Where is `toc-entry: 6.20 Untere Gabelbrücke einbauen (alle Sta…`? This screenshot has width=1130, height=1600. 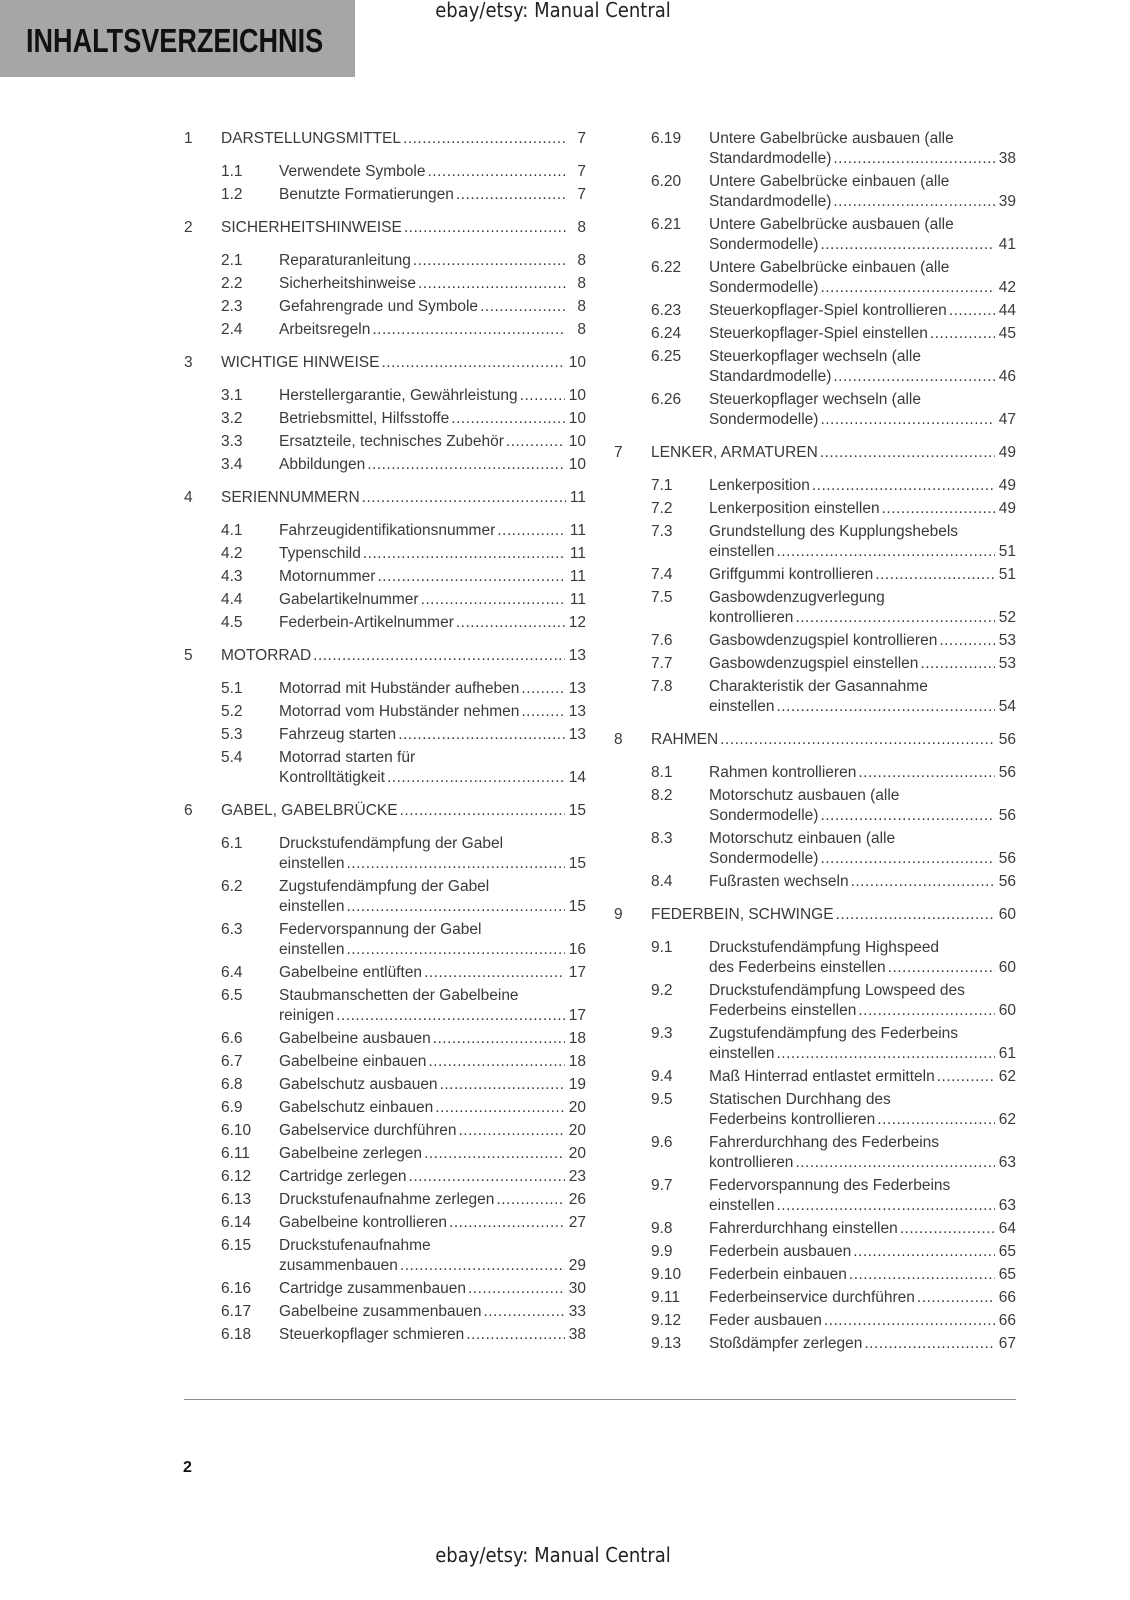
toc-entry: 6.20 Untere Gabelbrücke einbauen (alle Sta… is located at coordinates (815, 193).